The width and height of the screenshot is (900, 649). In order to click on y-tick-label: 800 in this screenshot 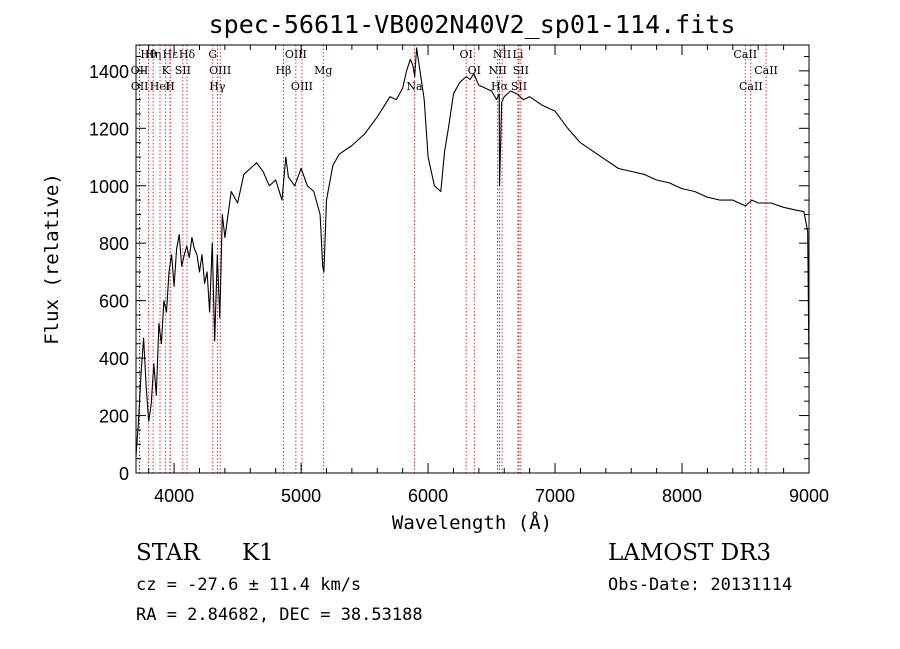, I will do `click(114, 244)`.